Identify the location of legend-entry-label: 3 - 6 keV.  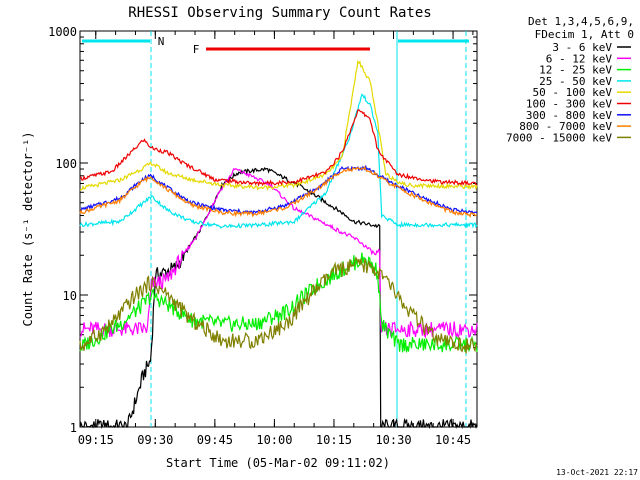
(582, 47).